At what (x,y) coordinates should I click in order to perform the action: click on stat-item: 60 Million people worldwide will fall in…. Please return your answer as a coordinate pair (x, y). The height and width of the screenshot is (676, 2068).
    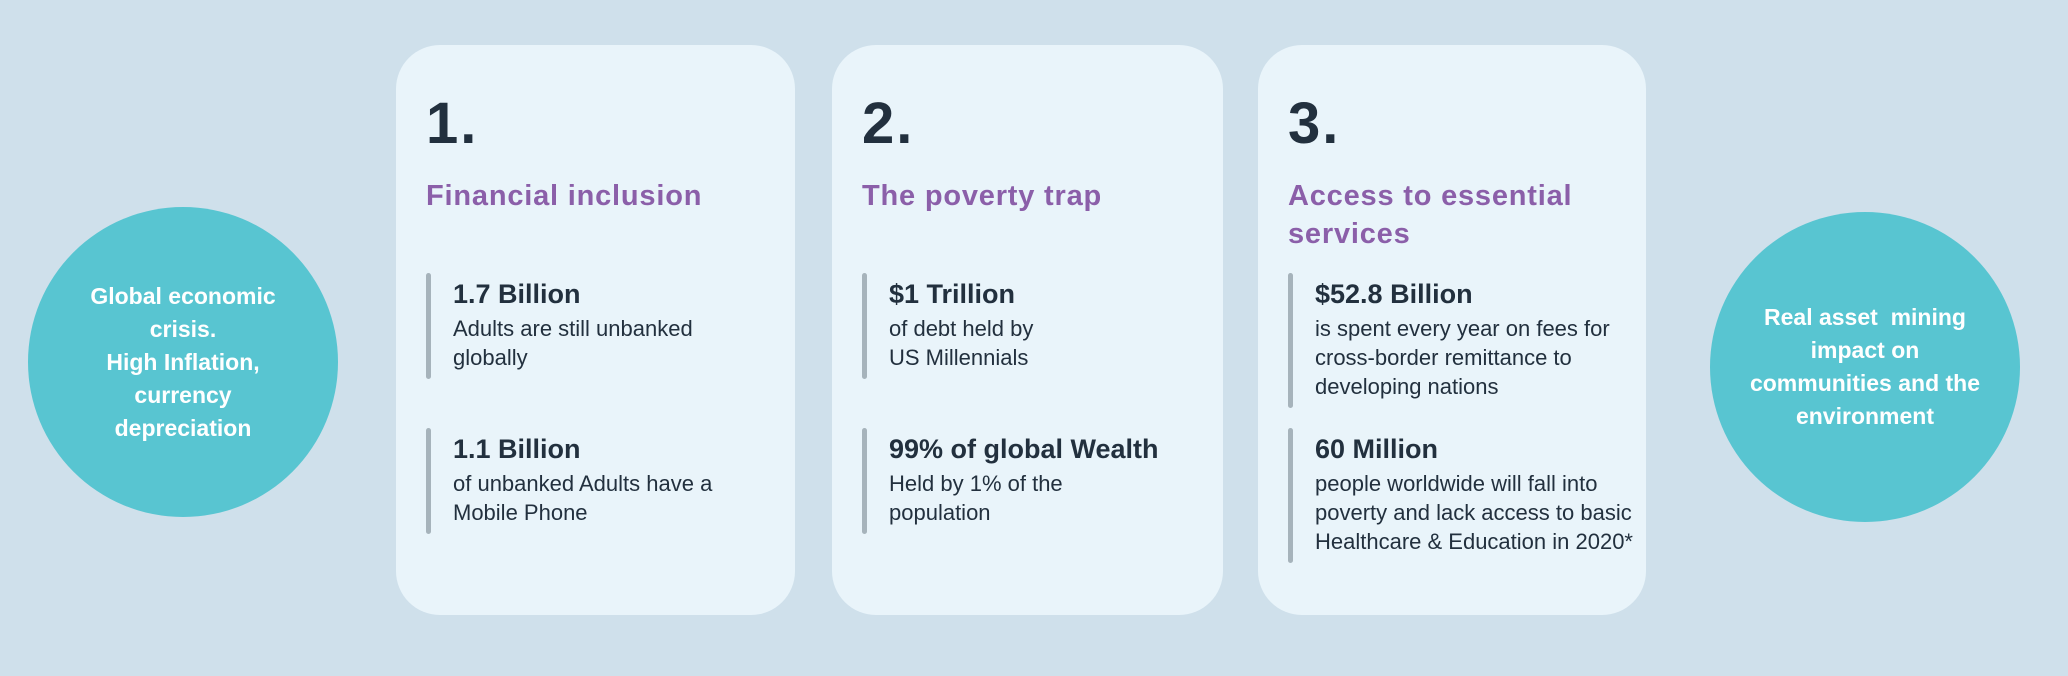
    Looking at the image, I should click on (1464, 495).